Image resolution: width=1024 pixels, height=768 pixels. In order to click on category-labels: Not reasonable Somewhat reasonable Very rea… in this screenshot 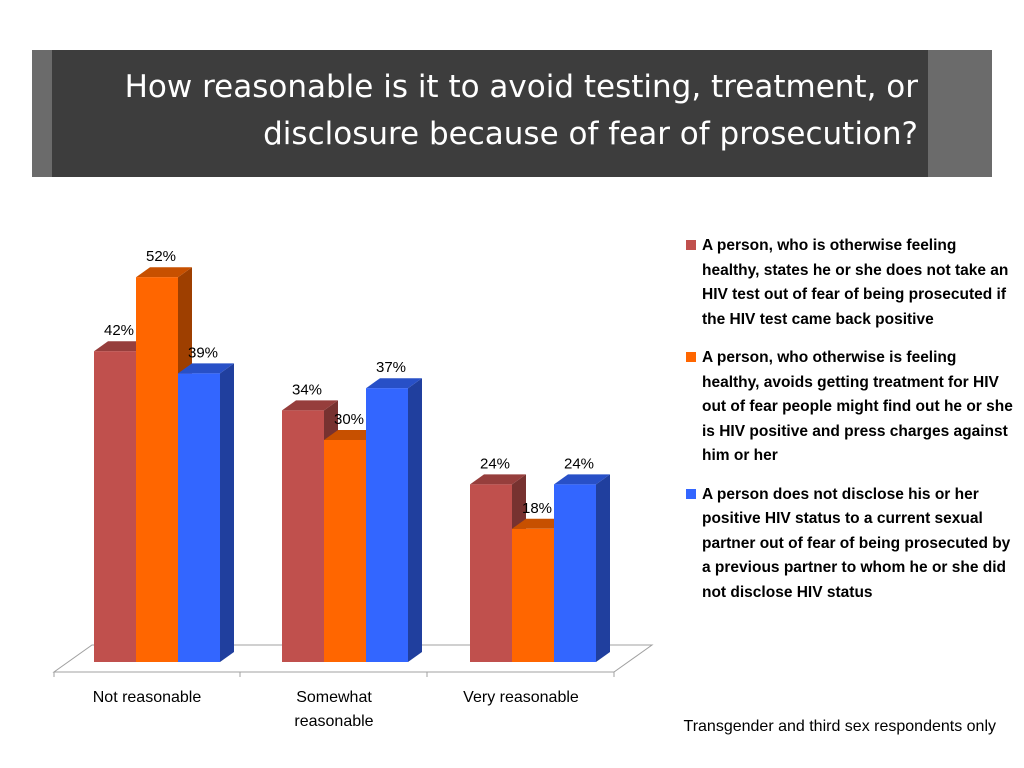, I will do `click(336, 709)`.